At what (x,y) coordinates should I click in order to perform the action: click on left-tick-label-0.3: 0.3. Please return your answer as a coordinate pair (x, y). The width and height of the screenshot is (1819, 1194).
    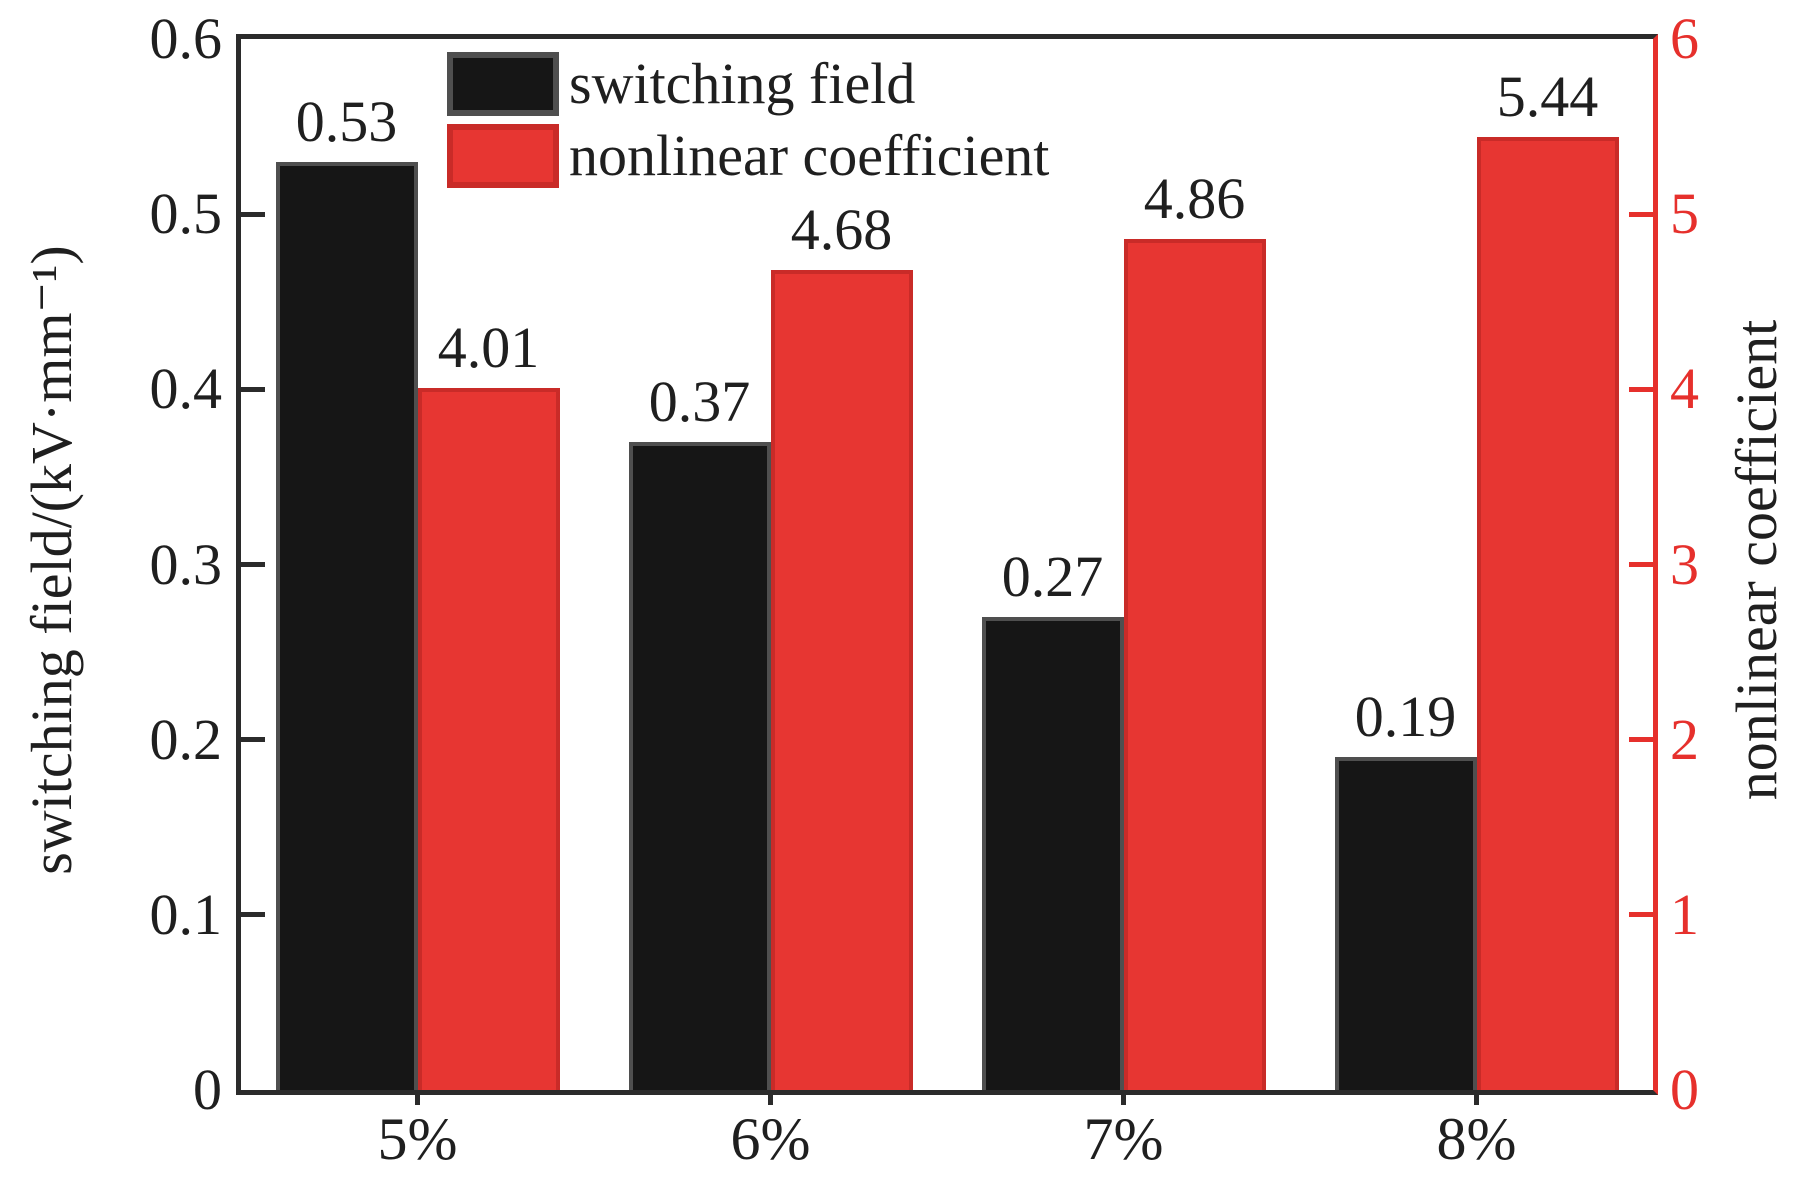
    Looking at the image, I should click on (186, 564).